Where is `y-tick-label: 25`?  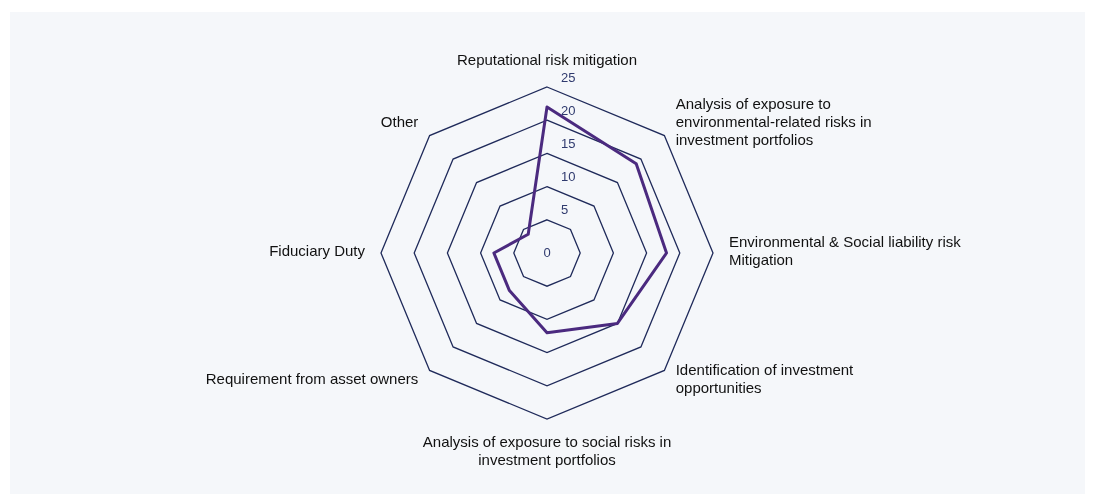 y-tick-label: 25 is located at coordinates (568, 77).